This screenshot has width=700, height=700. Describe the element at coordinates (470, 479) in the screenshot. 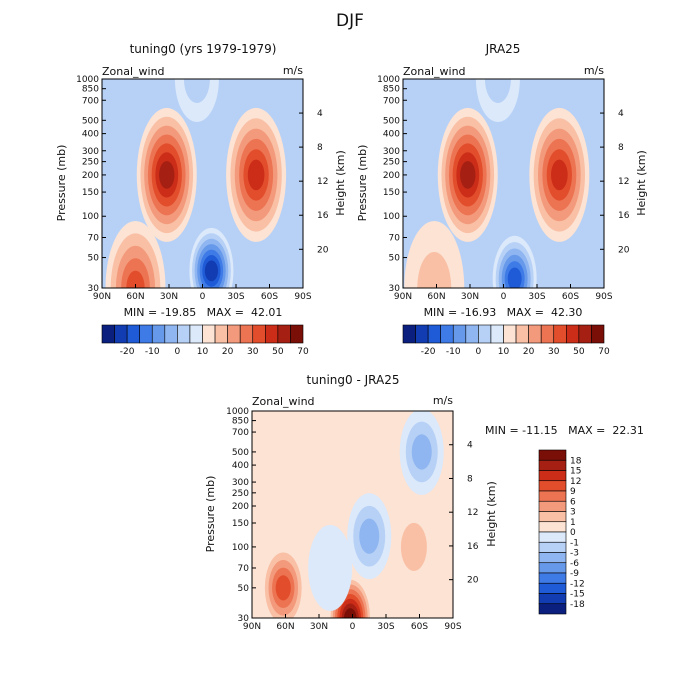

I see `height-tick-label: 8` at that location.